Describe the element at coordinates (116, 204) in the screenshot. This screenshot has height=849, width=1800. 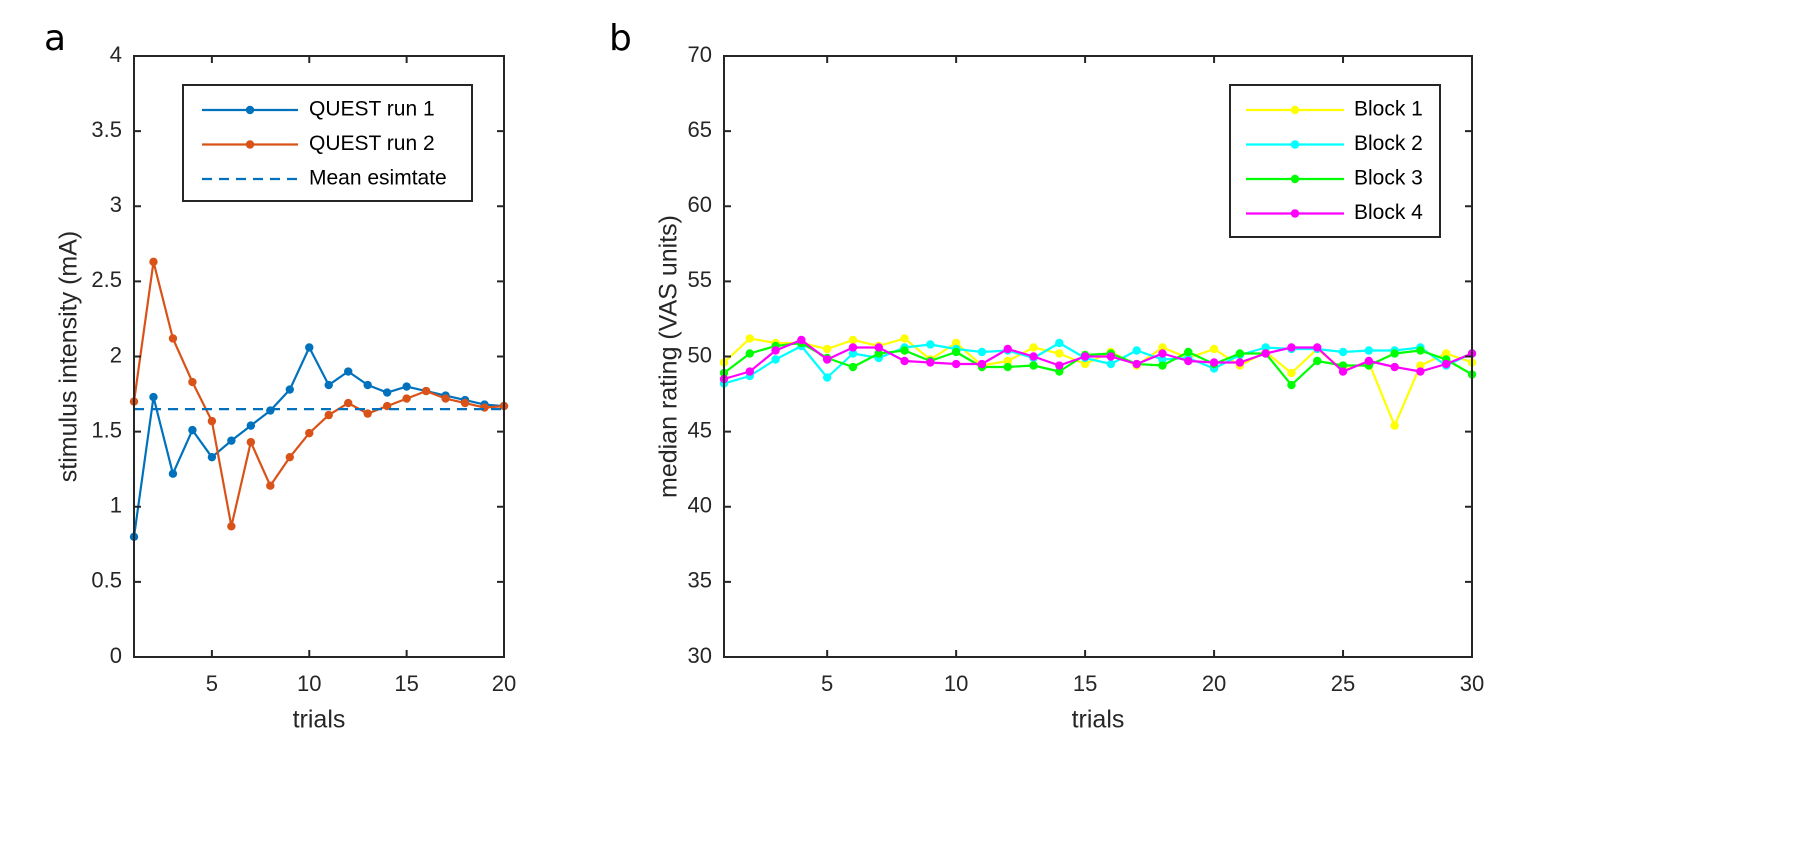
I see `panel-a-ytick-label: 3` at that location.